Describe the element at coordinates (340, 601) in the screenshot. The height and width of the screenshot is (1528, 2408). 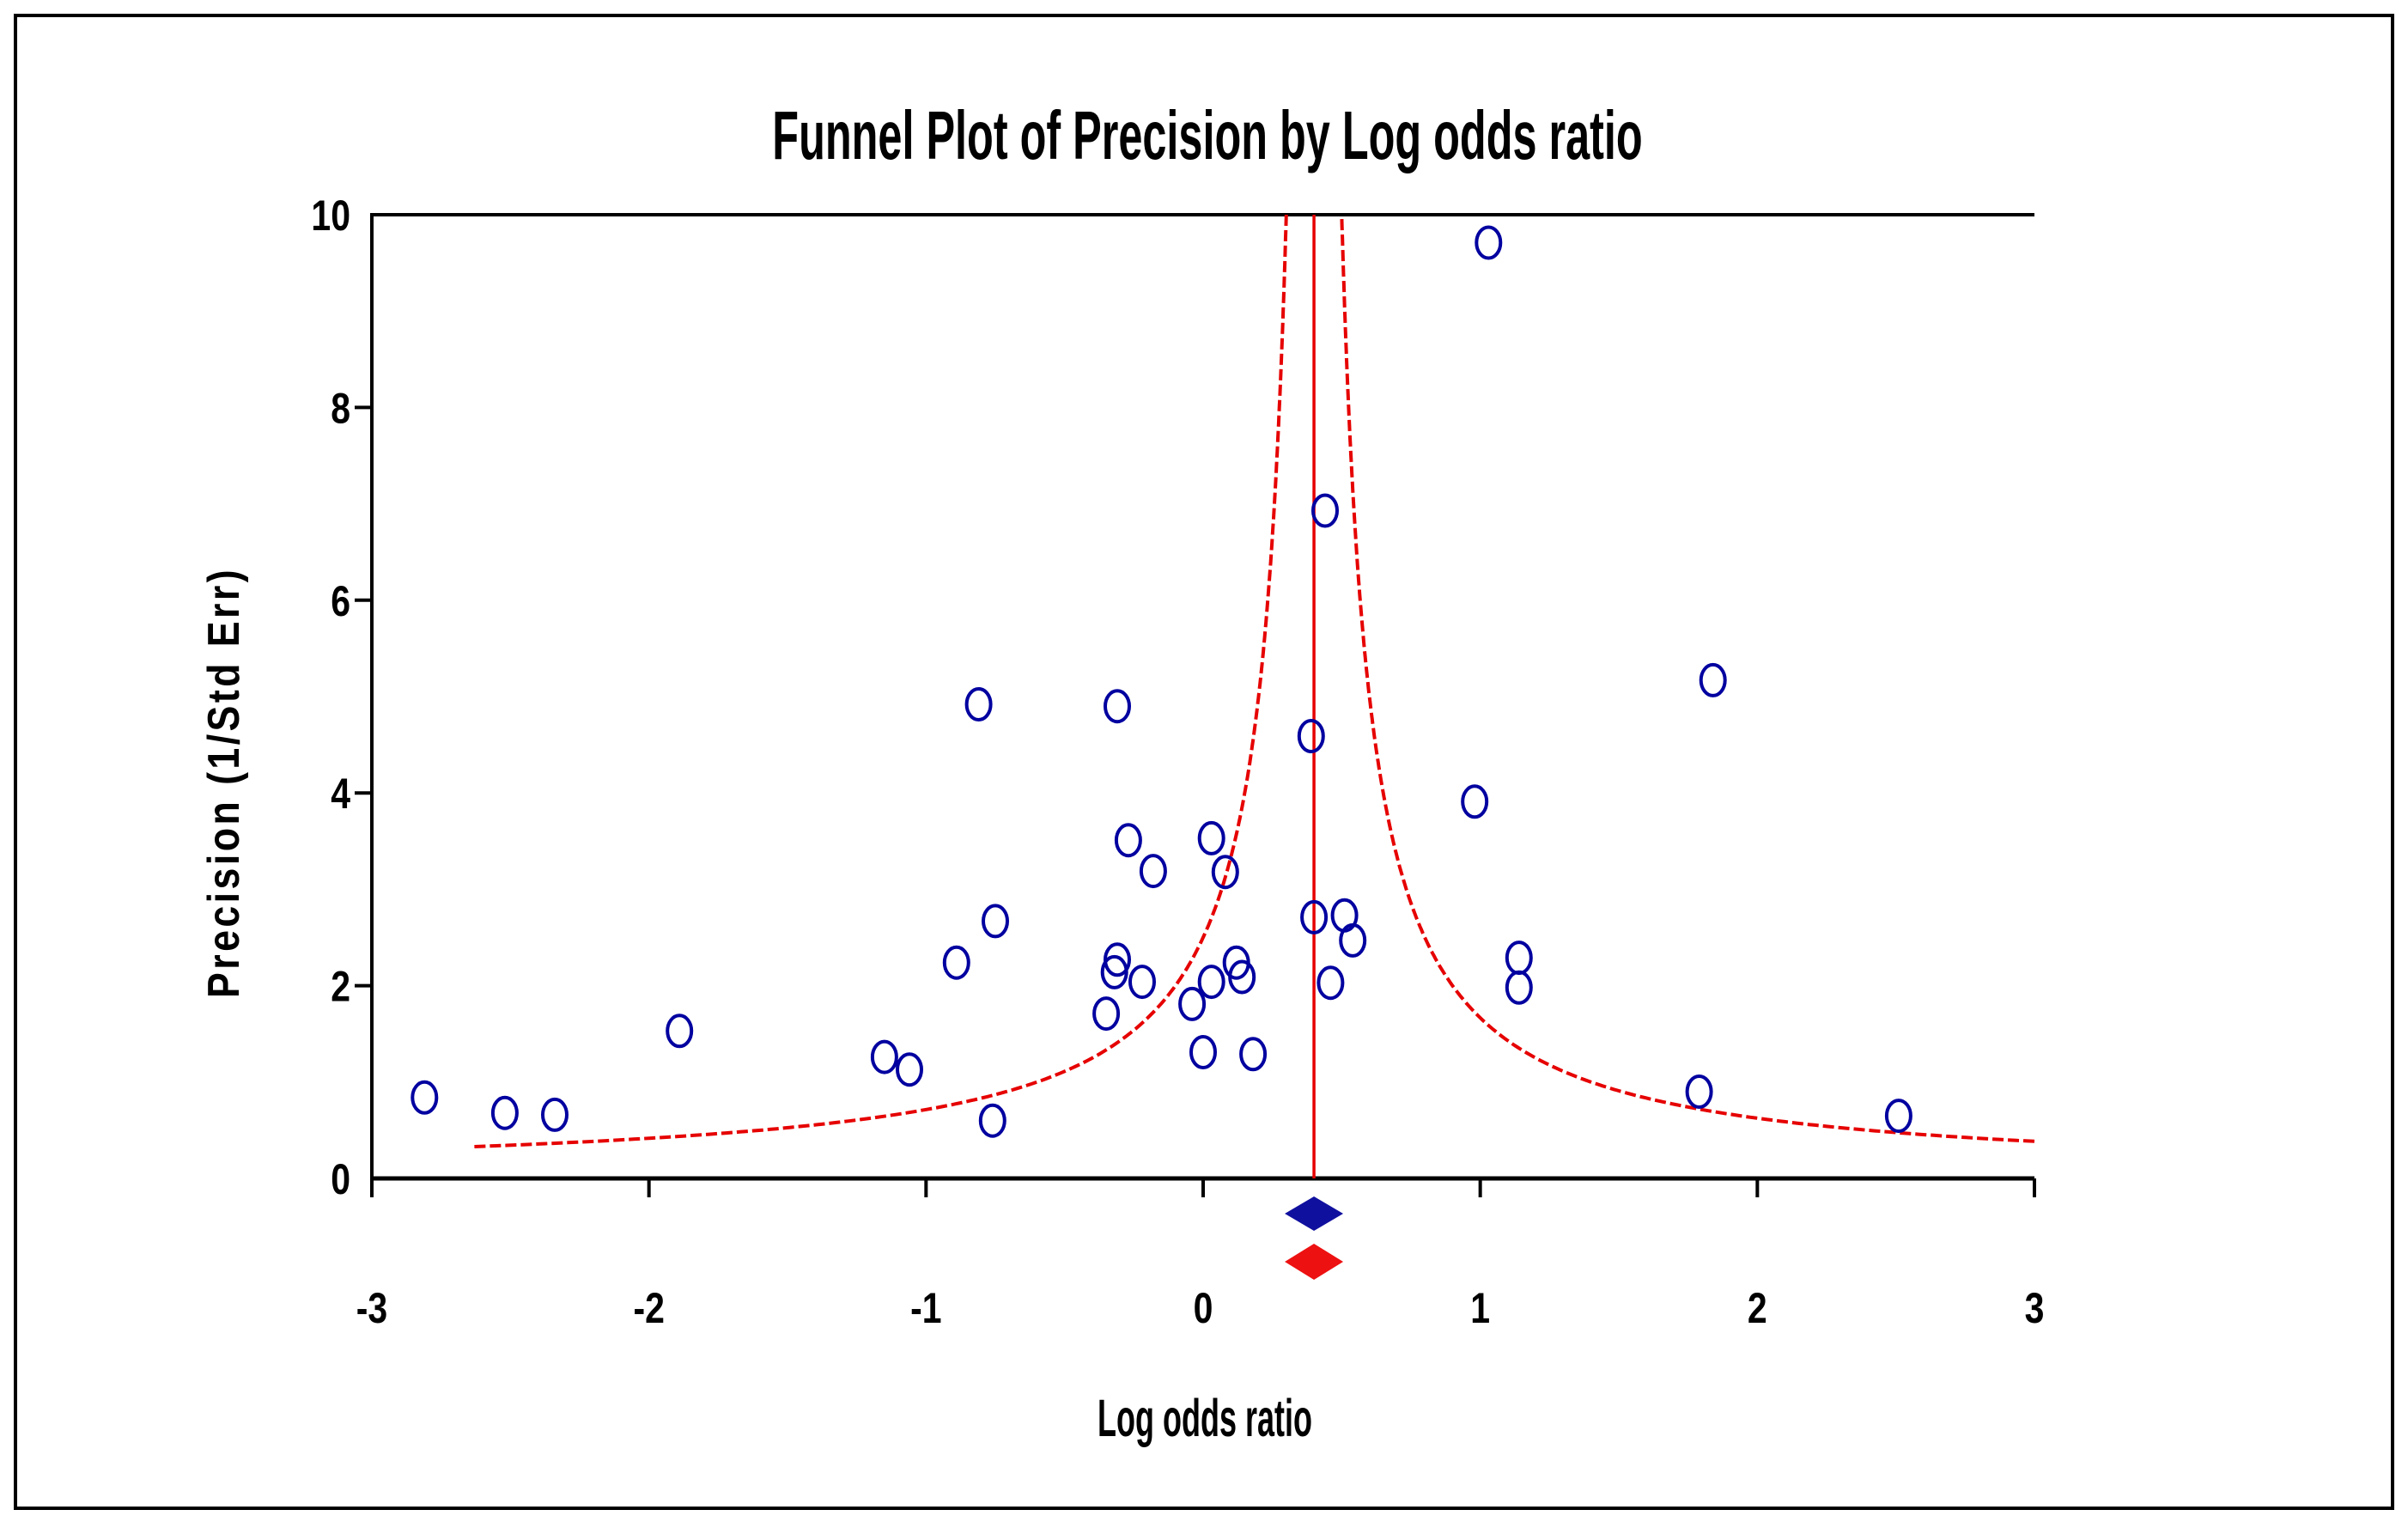
I see `y-tick-label: 6` at that location.